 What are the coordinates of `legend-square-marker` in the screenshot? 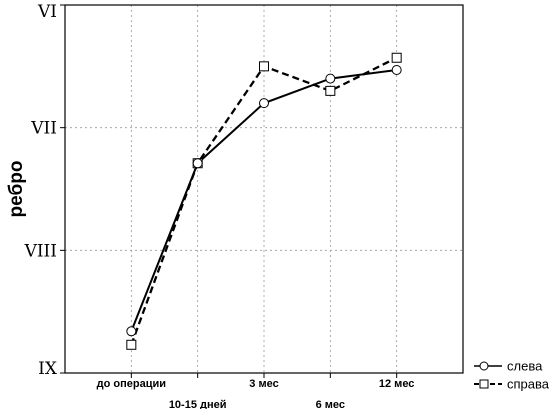 It's located at (484, 384).